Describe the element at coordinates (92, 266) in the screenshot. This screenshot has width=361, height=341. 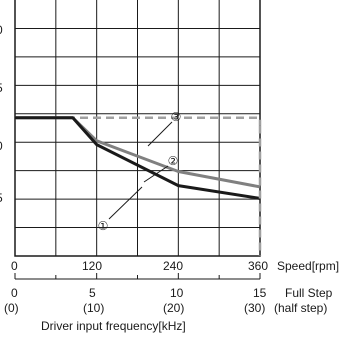
I see `x-tick-label: 120` at that location.